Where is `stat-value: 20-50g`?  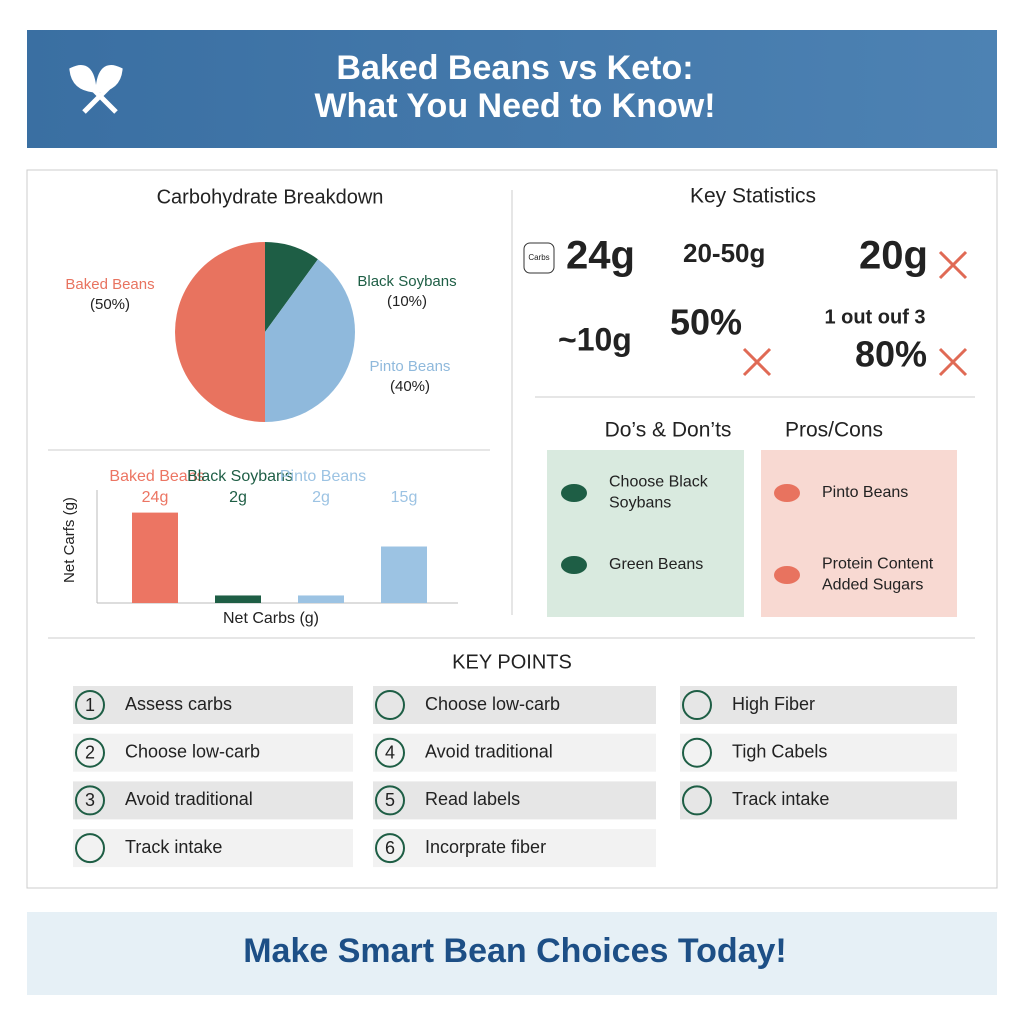 stat-value: 20-50g is located at coordinates (724, 253).